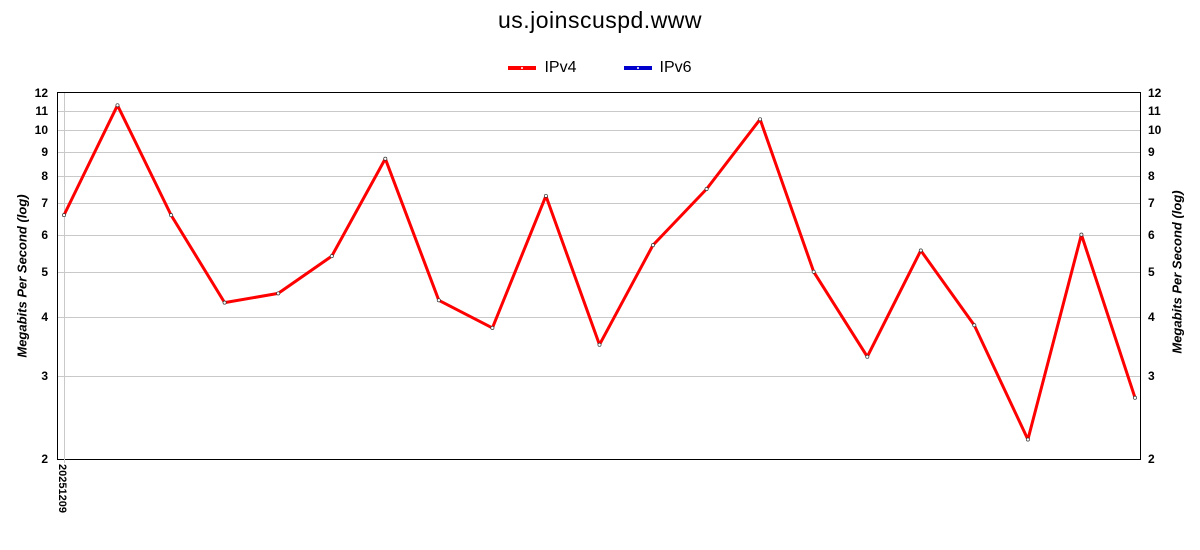 Image resolution: width=1200 pixels, height=550 pixels. Describe the element at coordinates (600, 20) in the screenshot. I see `chart-title: us.joinscuspd.www` at that location.